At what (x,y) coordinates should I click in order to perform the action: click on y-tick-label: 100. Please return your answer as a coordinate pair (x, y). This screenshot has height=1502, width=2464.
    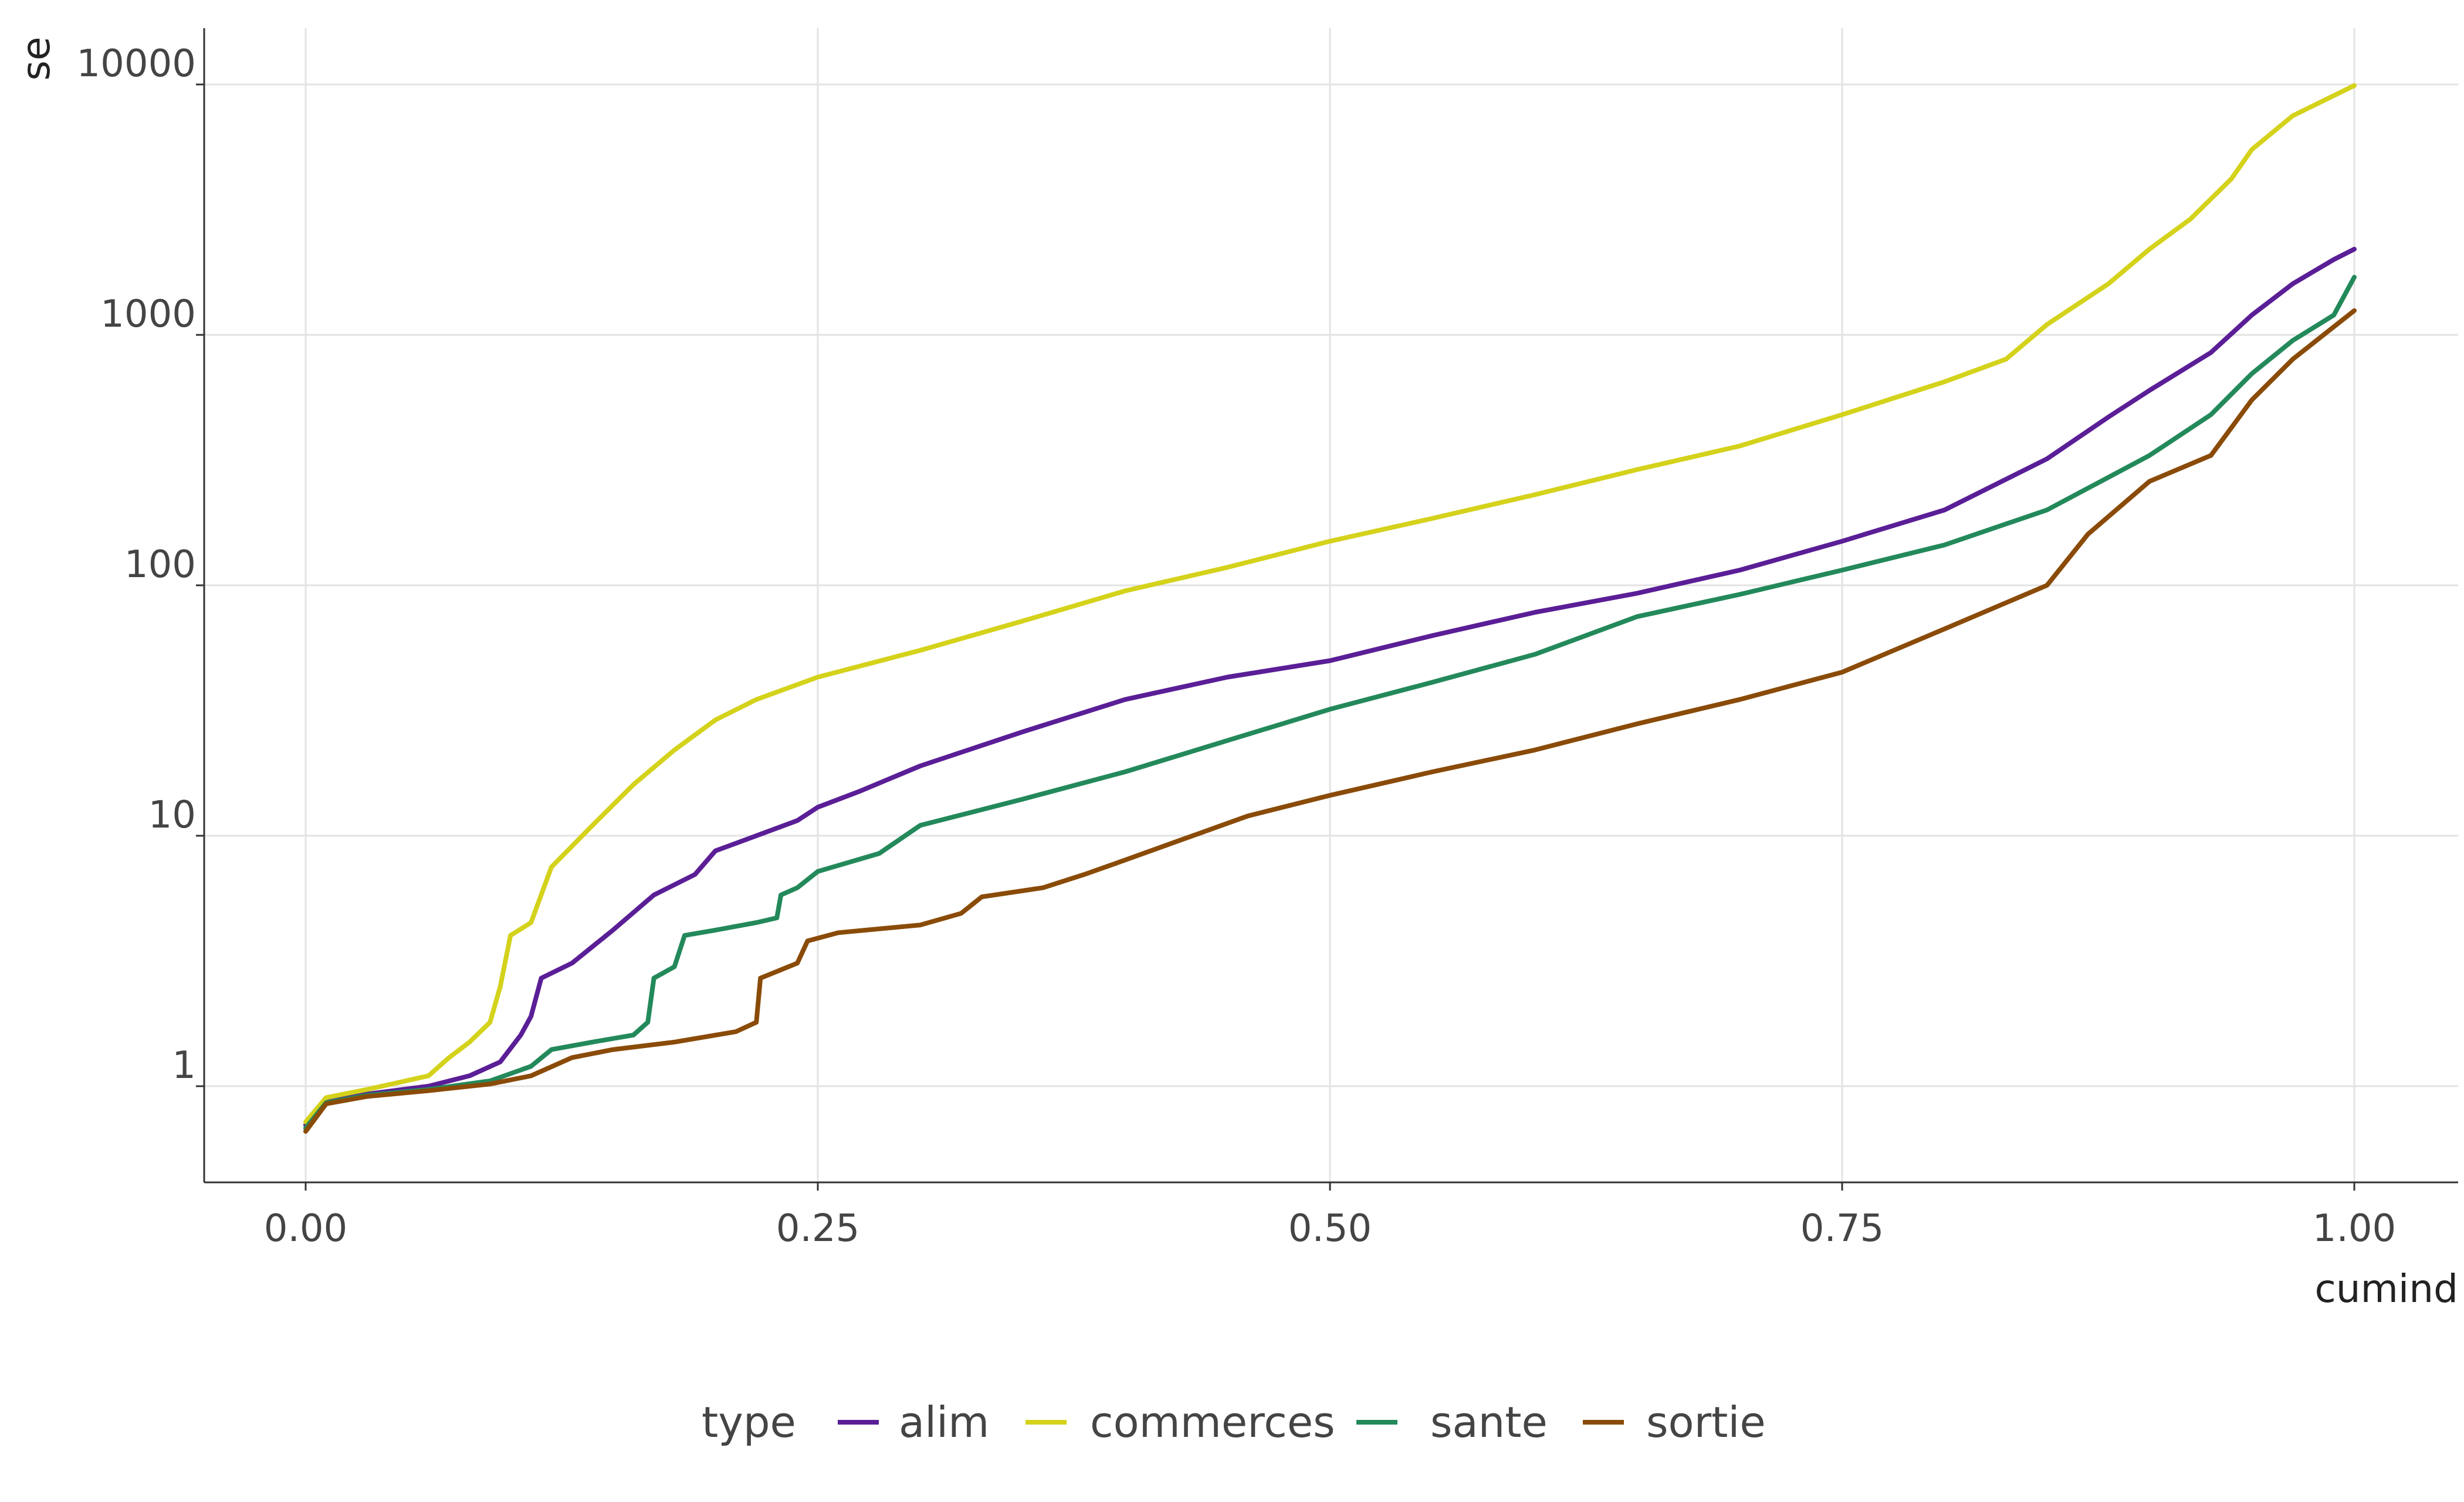
    Looking at the image, I should click on (160, 564).